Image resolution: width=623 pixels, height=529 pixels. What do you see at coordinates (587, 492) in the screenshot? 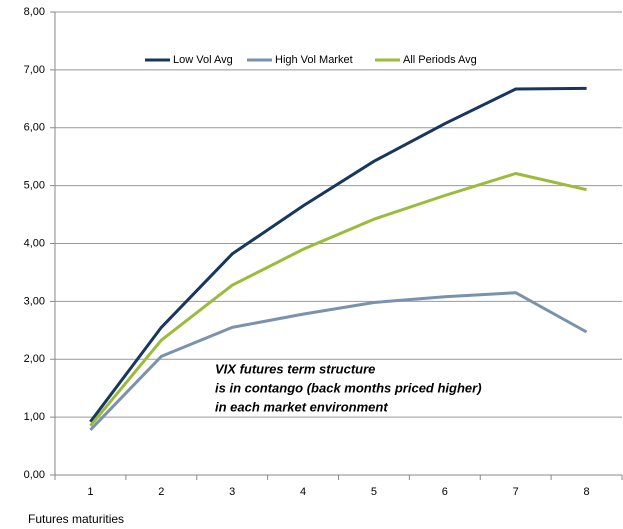
I see `x-tick-label: 8` at bounding box center [587, 492].